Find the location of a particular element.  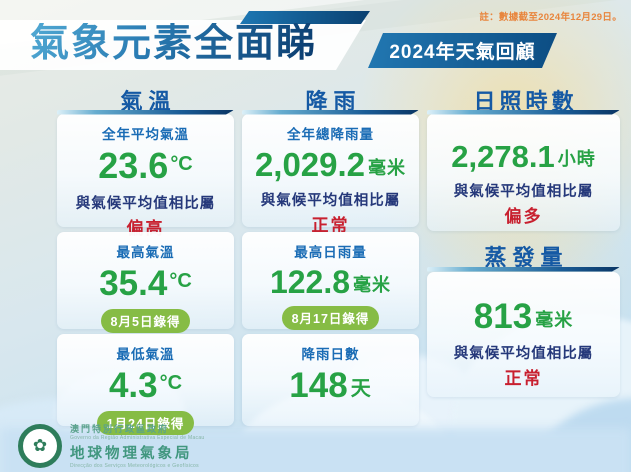

title-accent-stripe is located at coordinates (305, 17).